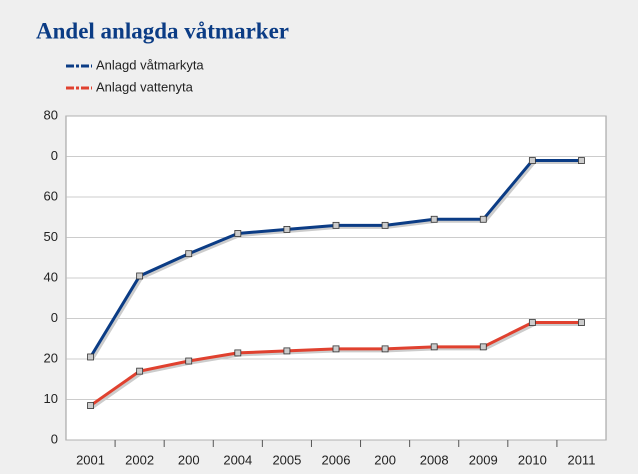 The width and height of the screenshot is (638, 474). I want to click on chart-title: Andel anlagda våtmarker, so click(162, 30).